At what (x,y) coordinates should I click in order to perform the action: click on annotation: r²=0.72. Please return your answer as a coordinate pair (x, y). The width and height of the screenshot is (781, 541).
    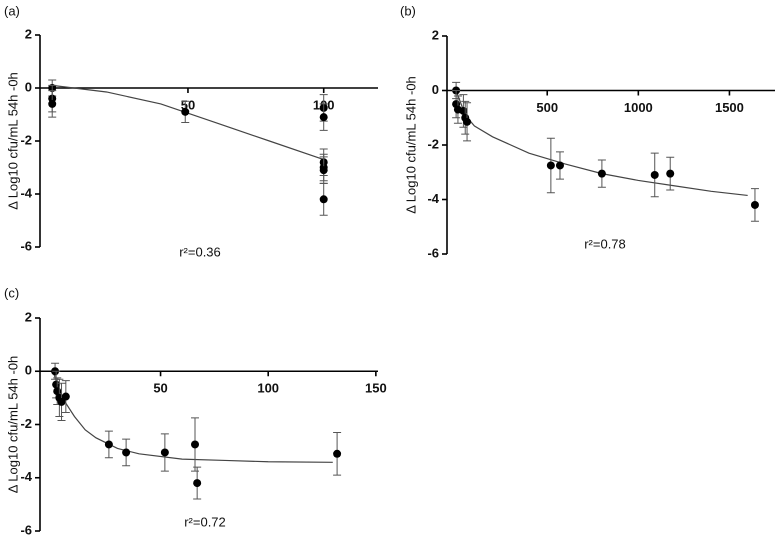
    Looking at the image, I should click on (205, 521).